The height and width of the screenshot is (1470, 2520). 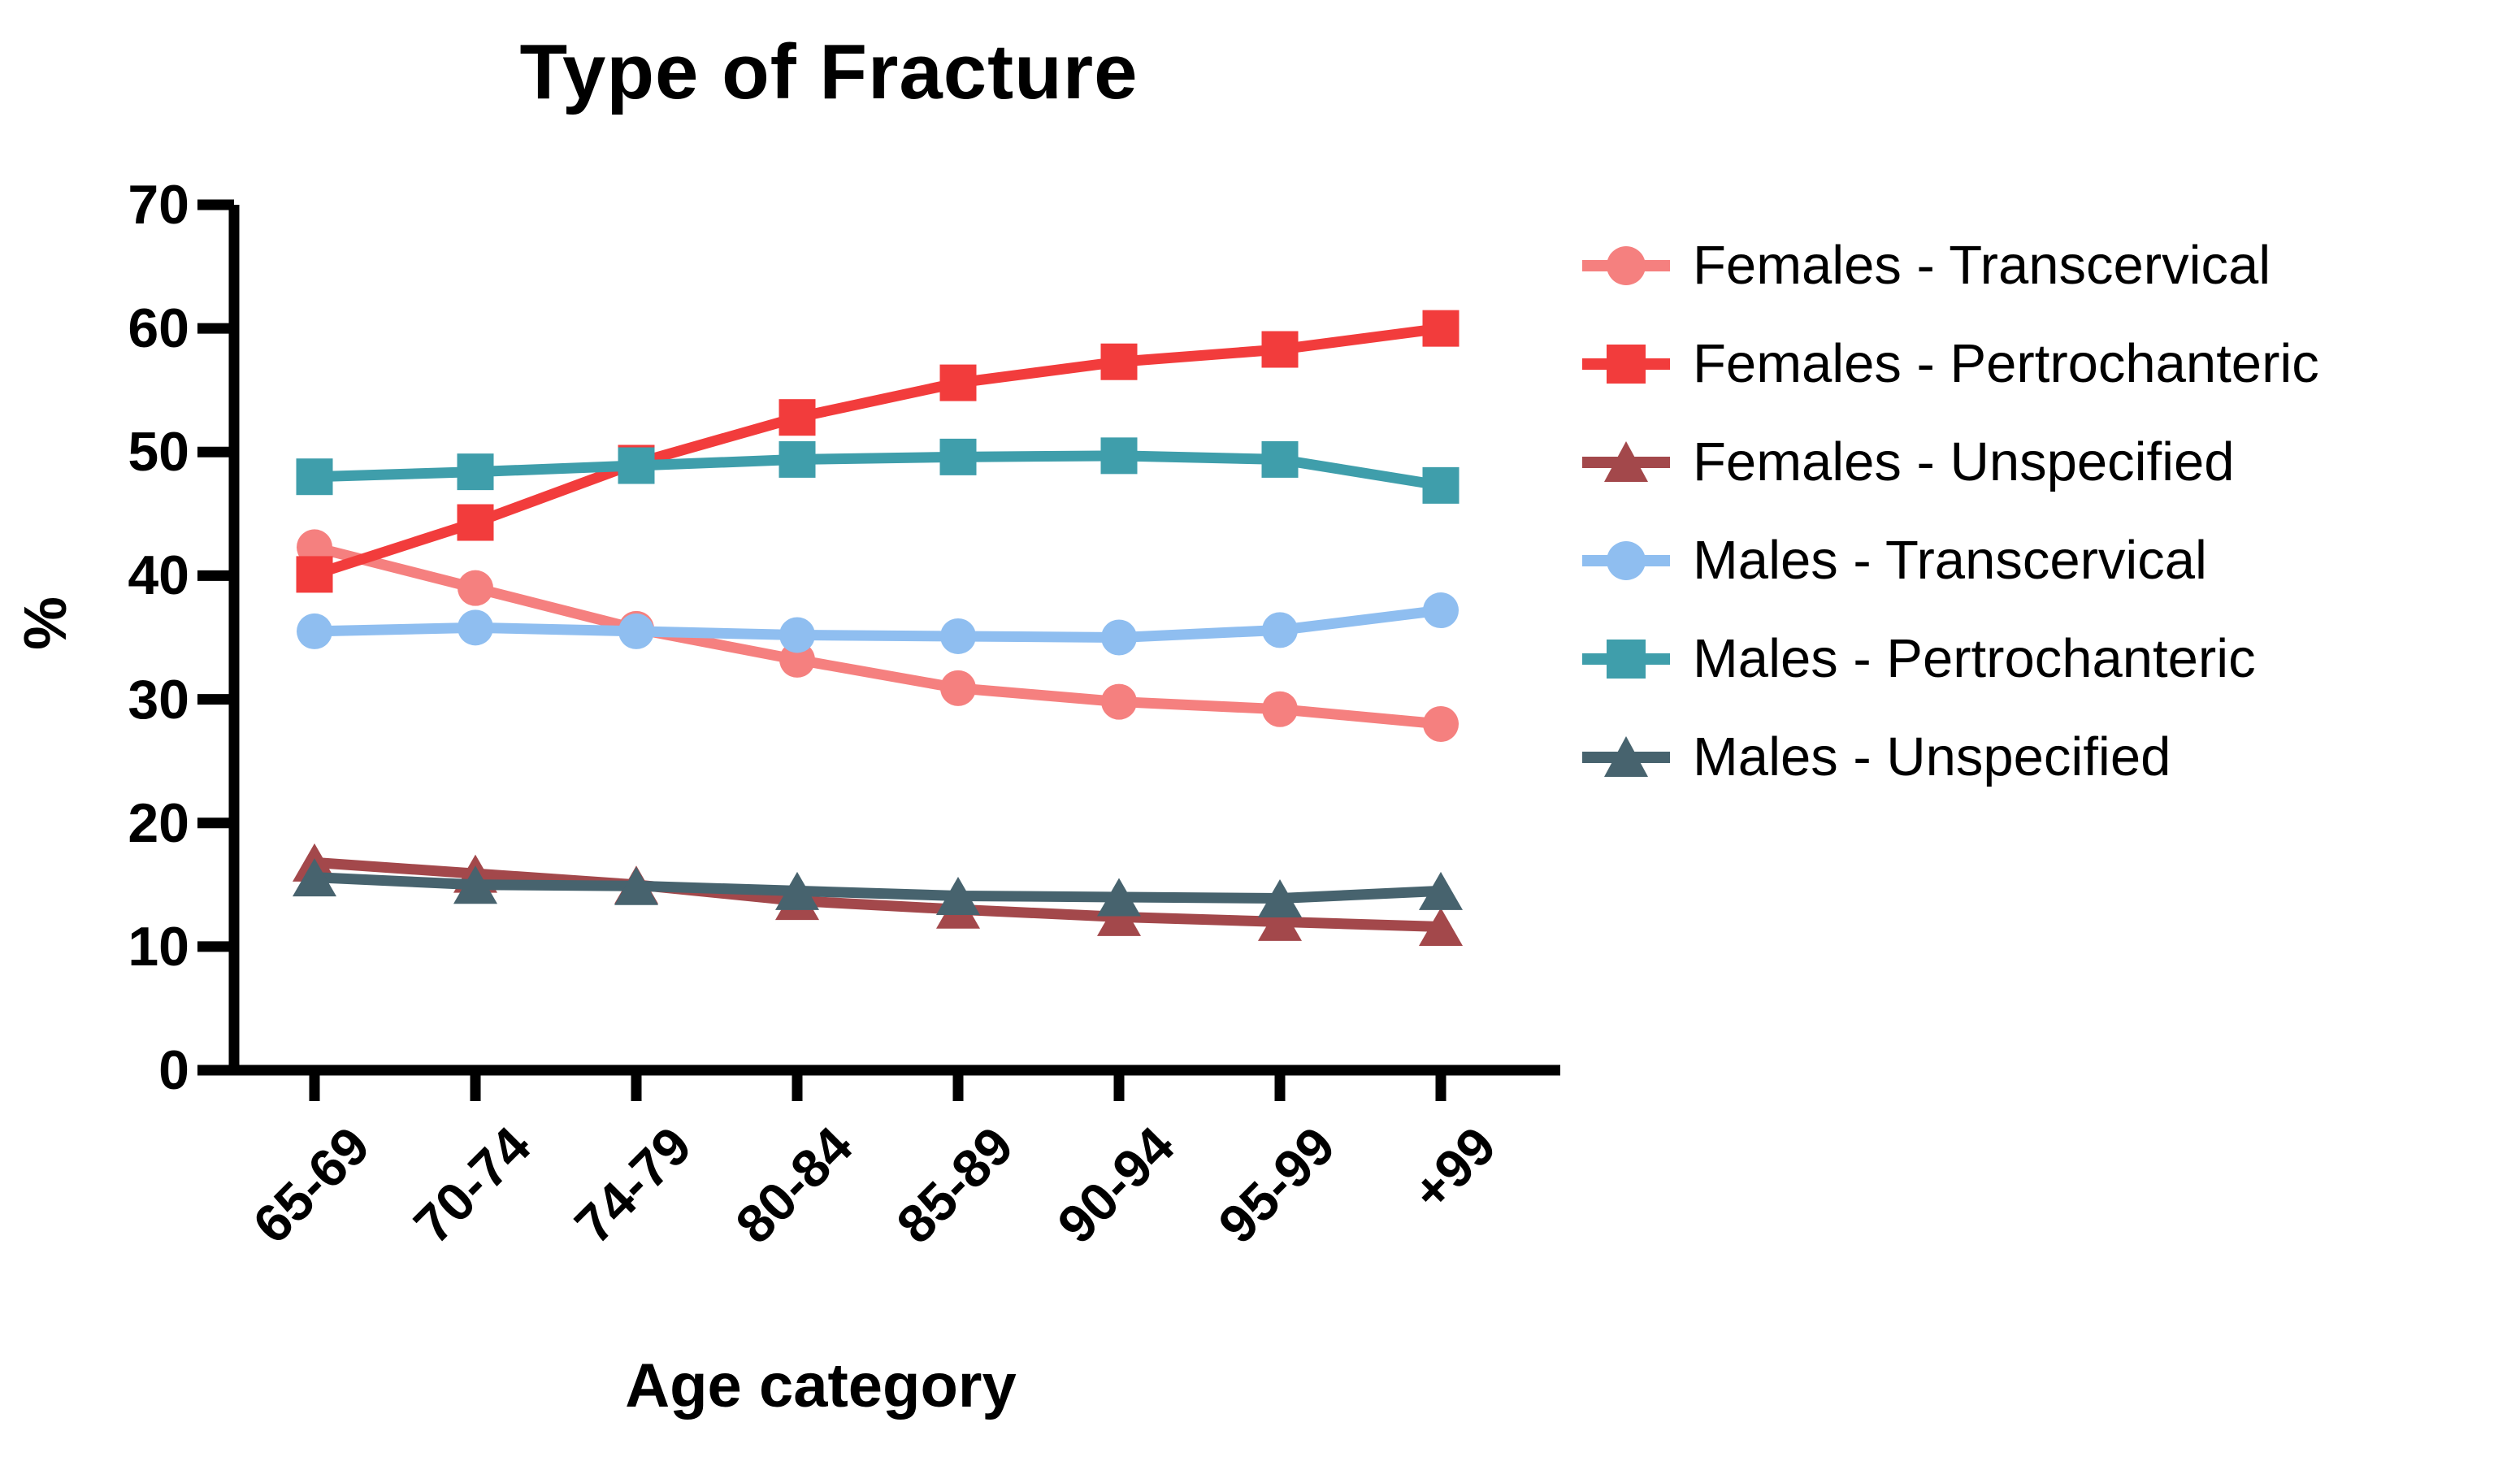 What do you see at coordinates (829, 71) in the screenshot?
I see `chart-title: Type of Fracture` at bounding box center [829, 71].